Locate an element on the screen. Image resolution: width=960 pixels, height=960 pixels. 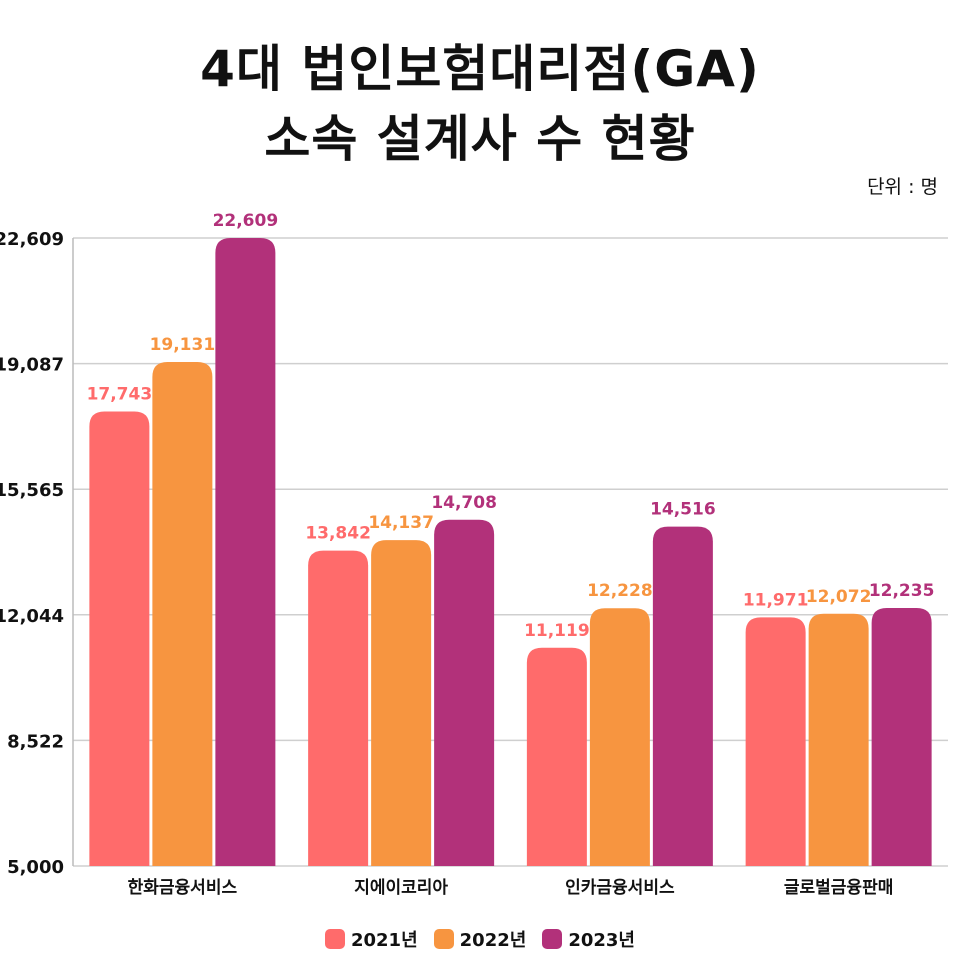
legend-item-2021: 2021년 is located at coordinates (371, 939).